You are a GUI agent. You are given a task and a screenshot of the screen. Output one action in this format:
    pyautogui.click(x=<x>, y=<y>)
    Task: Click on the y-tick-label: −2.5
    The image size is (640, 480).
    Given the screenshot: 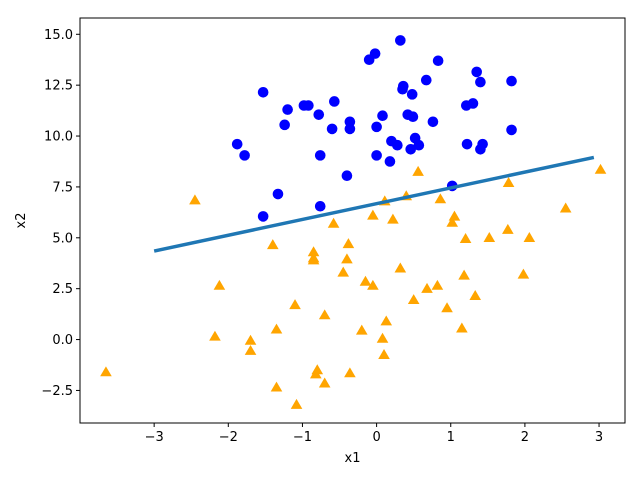 What is the action you would take?
    pyautogui.click(x=57, y=391)
    